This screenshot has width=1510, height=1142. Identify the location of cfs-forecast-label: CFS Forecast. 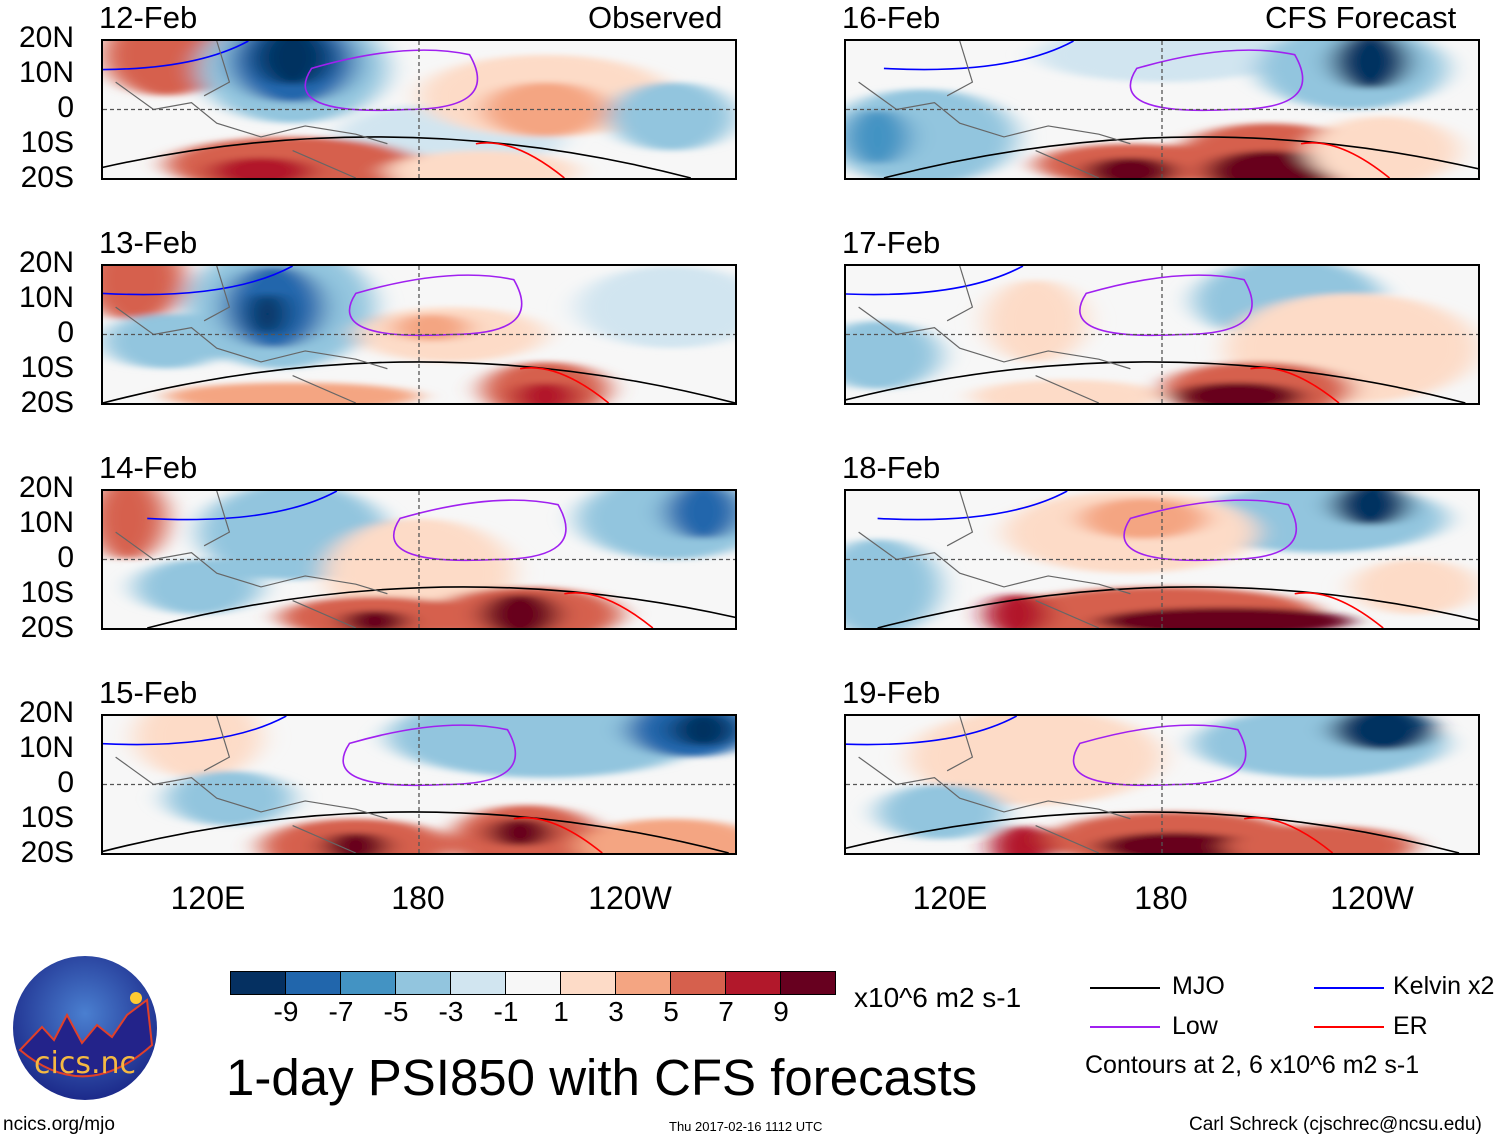
(1361, 17).